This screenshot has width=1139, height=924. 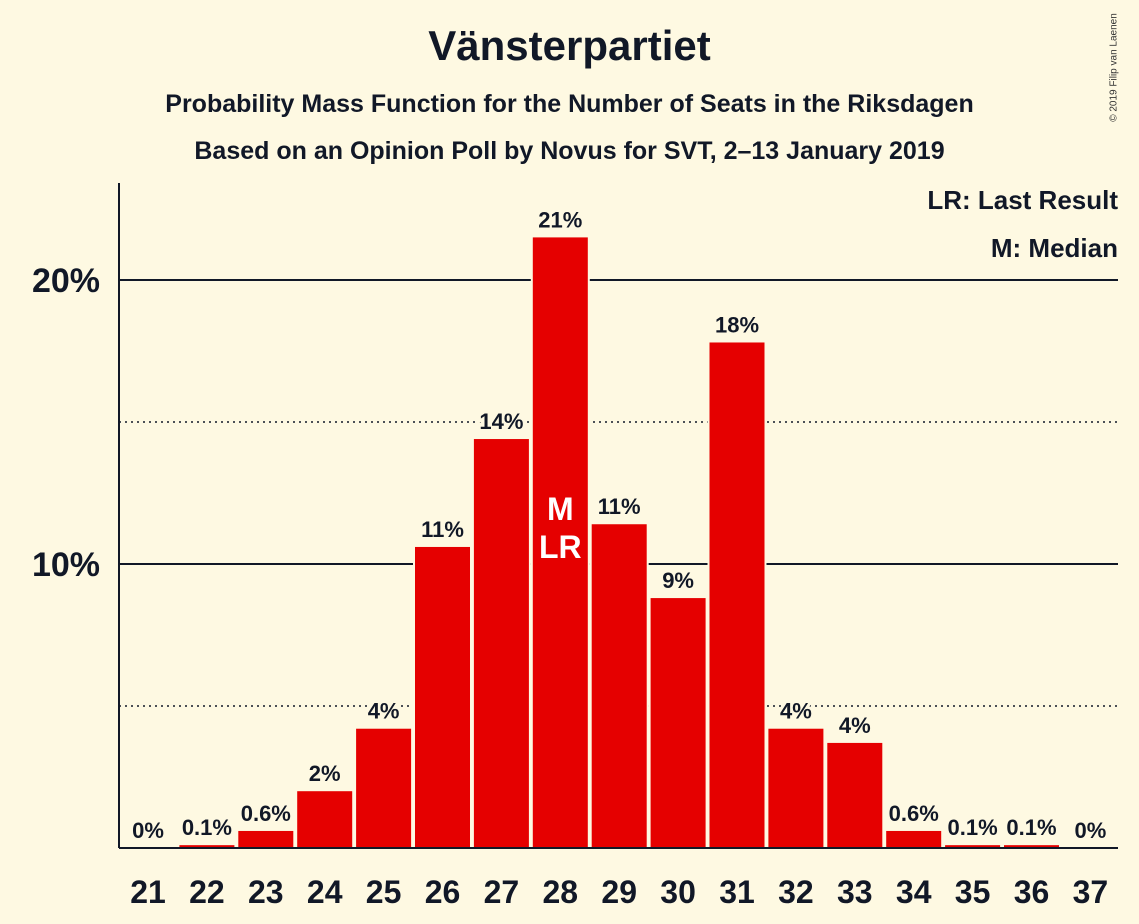 What do you see at coordinates (502, 892) in the screenshot?
I see `x-tick-label: 27` at bounding box center [502, 892].